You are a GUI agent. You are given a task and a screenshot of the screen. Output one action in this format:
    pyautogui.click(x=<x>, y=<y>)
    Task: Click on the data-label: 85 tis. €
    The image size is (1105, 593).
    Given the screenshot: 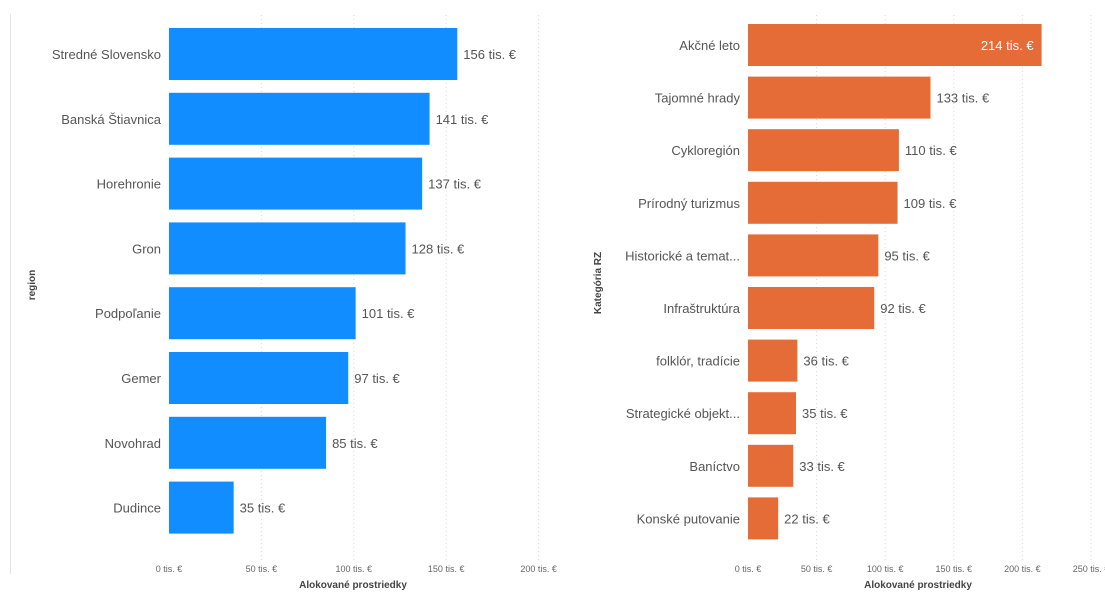 What is the action you would take?
    pyautogui.click(x=355, y=443)
    